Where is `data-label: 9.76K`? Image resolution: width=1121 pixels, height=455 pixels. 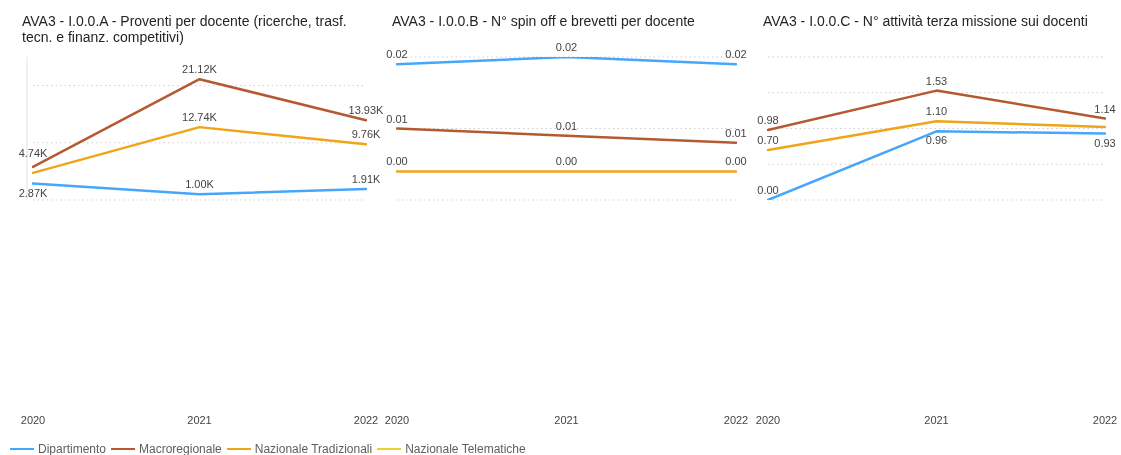
data-label: 9.76K is located at coordinates (366, 134).